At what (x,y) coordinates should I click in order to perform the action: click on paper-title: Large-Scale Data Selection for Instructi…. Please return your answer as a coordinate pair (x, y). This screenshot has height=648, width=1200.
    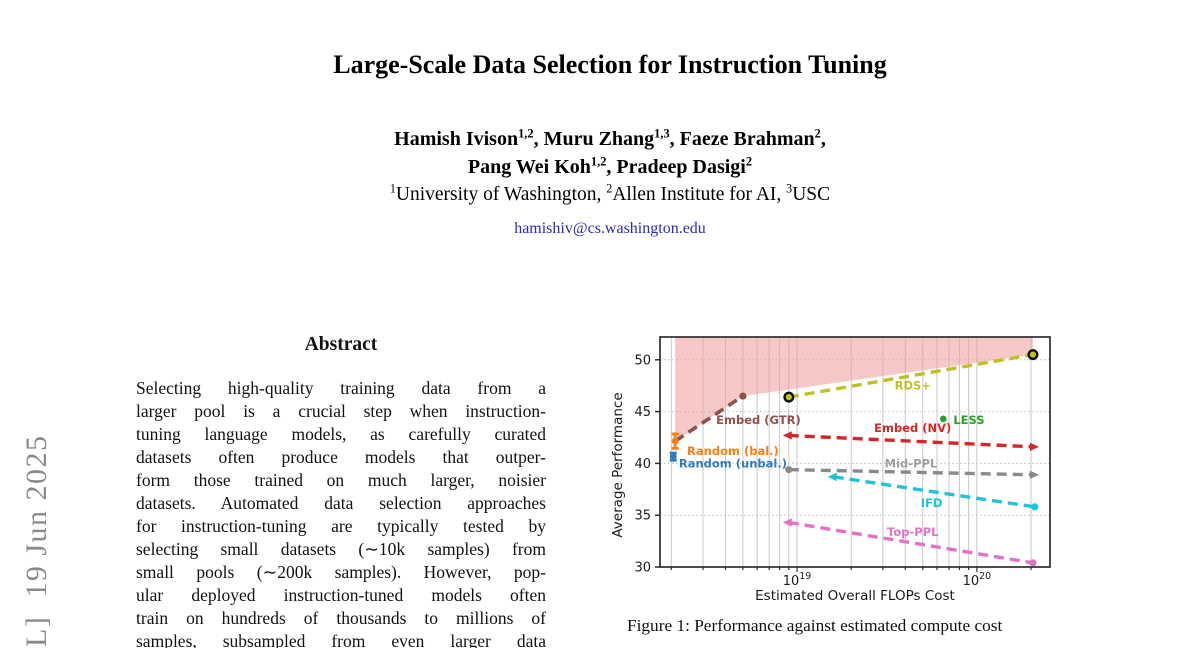
    Looking at the image, I should click on (610, 64).